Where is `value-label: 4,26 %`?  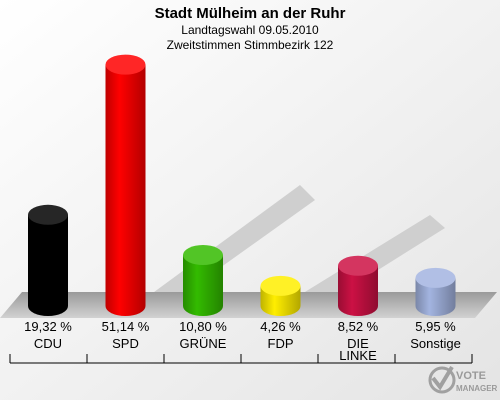
value-label: 4,26 % is located at coordinates (280, 326).